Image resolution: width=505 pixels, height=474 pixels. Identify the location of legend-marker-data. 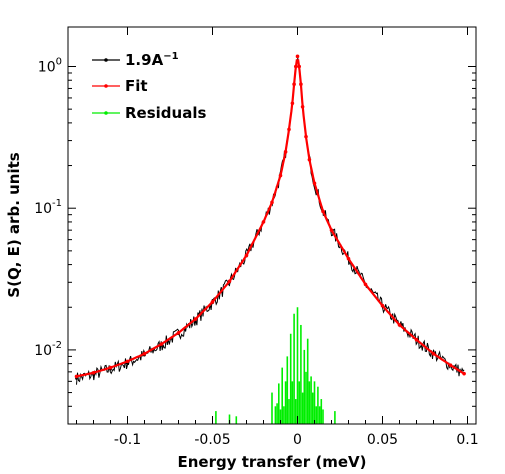
(106, 60).